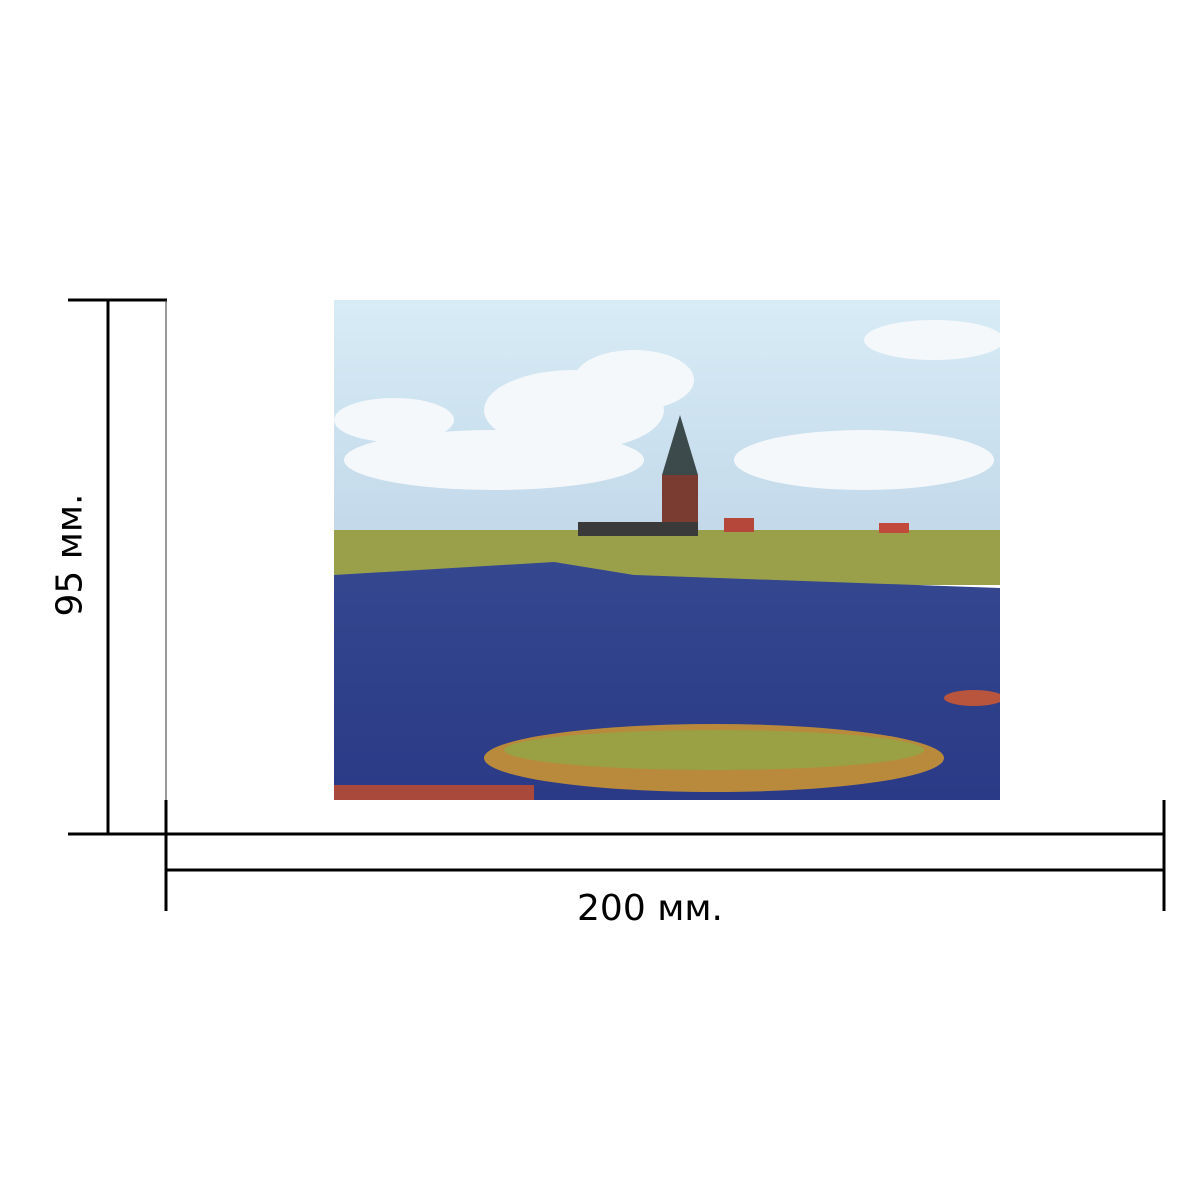 This screenshot has width=1200, height=1200. Describe the element at coordinates (714, 750) in the screenshot. I see `grass-islet-top` at that location.